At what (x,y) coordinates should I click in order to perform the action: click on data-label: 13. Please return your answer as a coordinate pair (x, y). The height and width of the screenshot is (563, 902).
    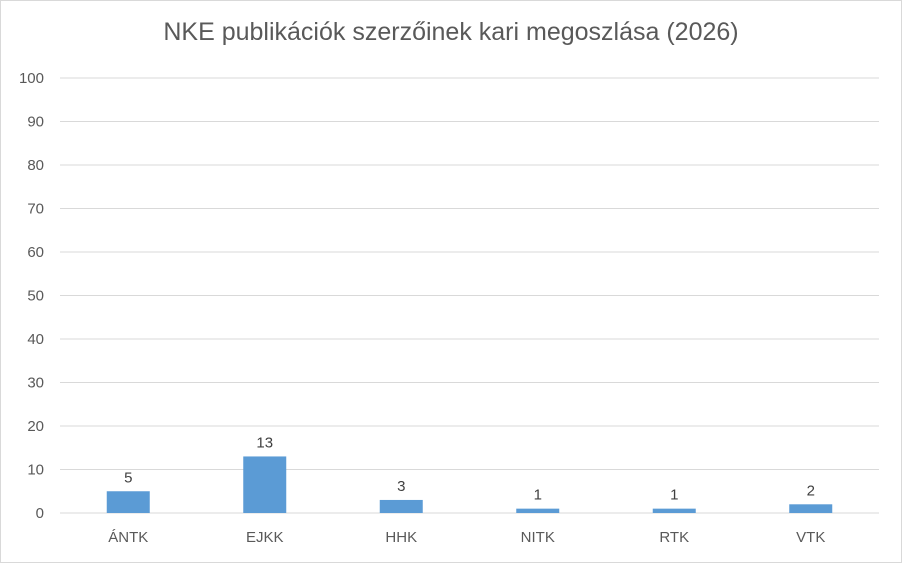
    Looking at the image, I should click on (264, 442).